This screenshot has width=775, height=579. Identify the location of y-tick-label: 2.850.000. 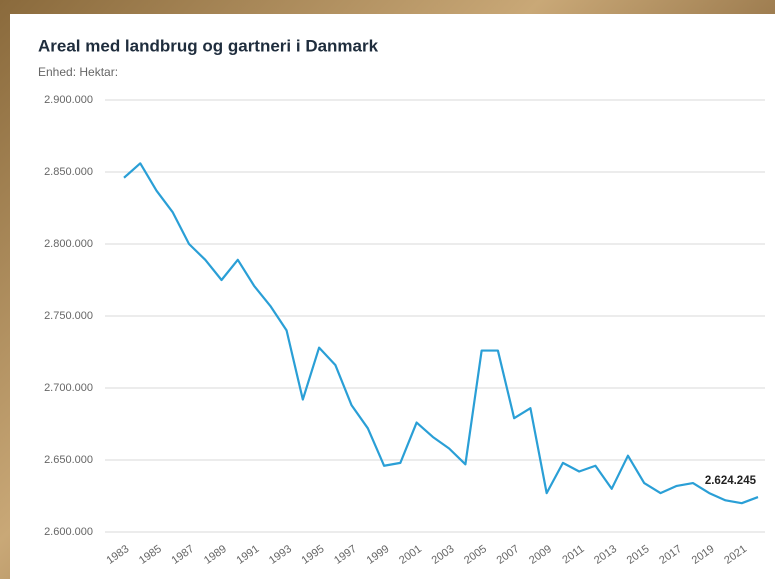
(68, 172).